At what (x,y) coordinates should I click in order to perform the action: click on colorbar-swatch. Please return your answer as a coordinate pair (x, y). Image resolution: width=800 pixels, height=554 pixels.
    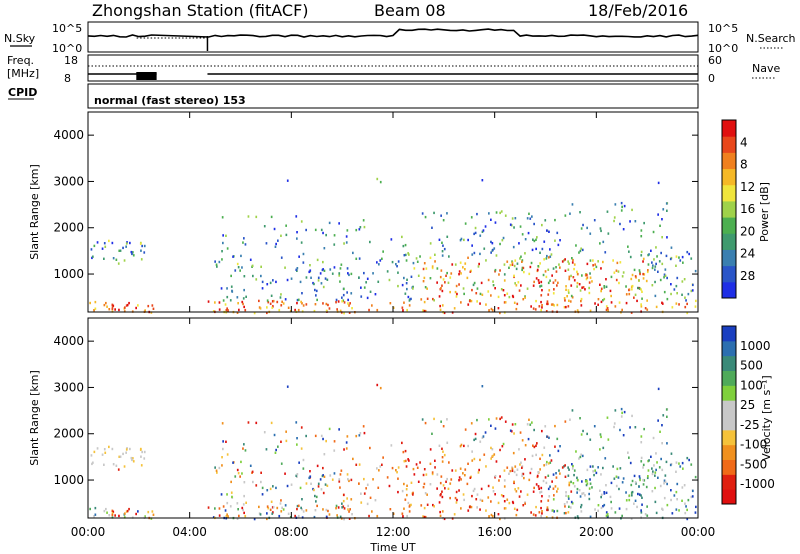
    Looking at the image, I should click on (729, 452).